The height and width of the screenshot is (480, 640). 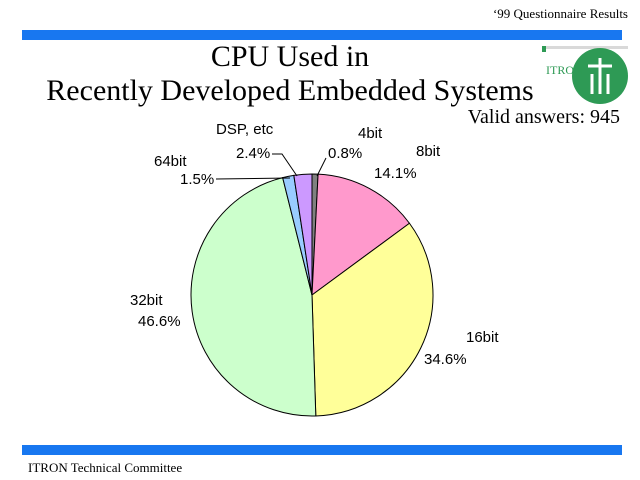 I want to click on valid-answers: Valid answers: 945, so click(x=543, y=117).